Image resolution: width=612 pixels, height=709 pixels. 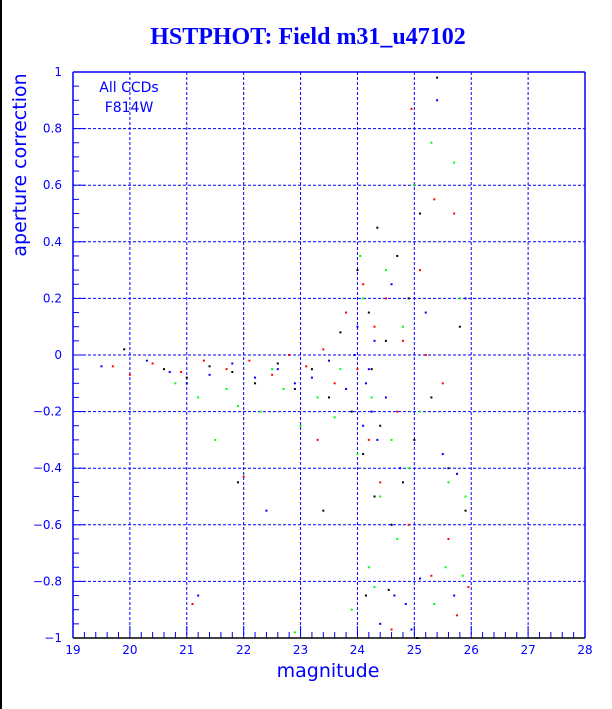 What do you see at coordinates (129, 650) in the screenshot?
I see `x-tick-label: 20` at bounding box center [129, 650].